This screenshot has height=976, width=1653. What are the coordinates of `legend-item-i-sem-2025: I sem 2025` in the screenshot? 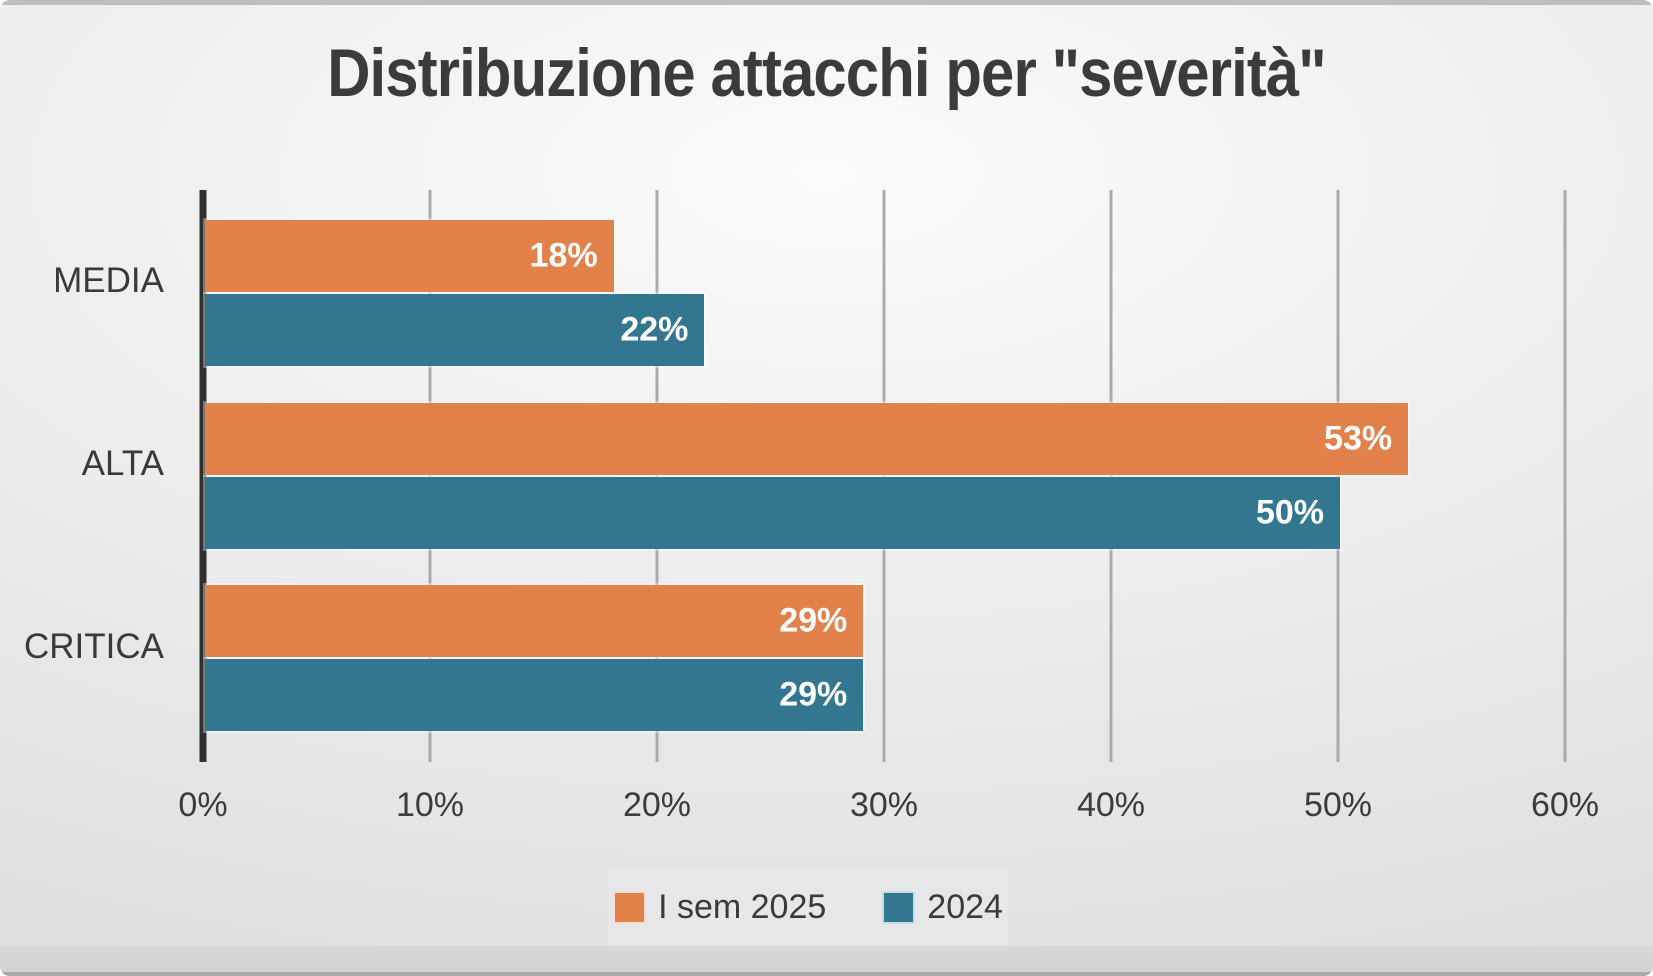 It's located at (719, 907).